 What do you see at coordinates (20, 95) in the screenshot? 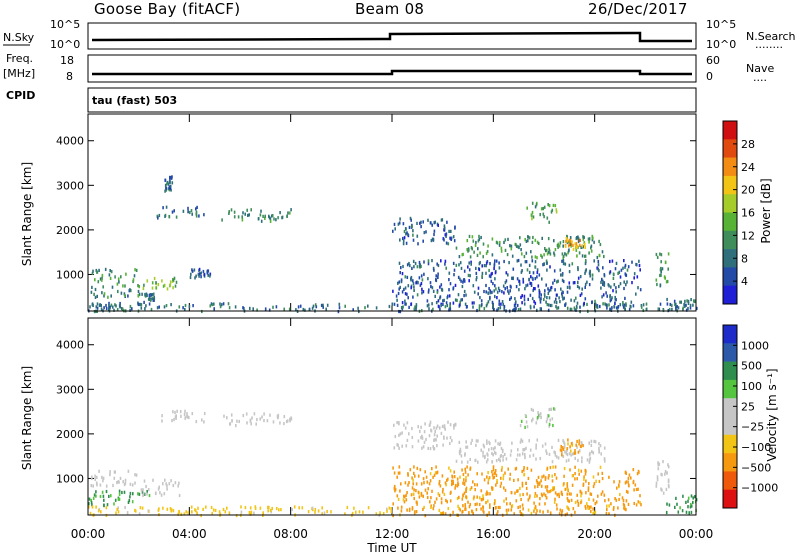
I see `cpid-label: CPID` at bounding box center [20, 95].